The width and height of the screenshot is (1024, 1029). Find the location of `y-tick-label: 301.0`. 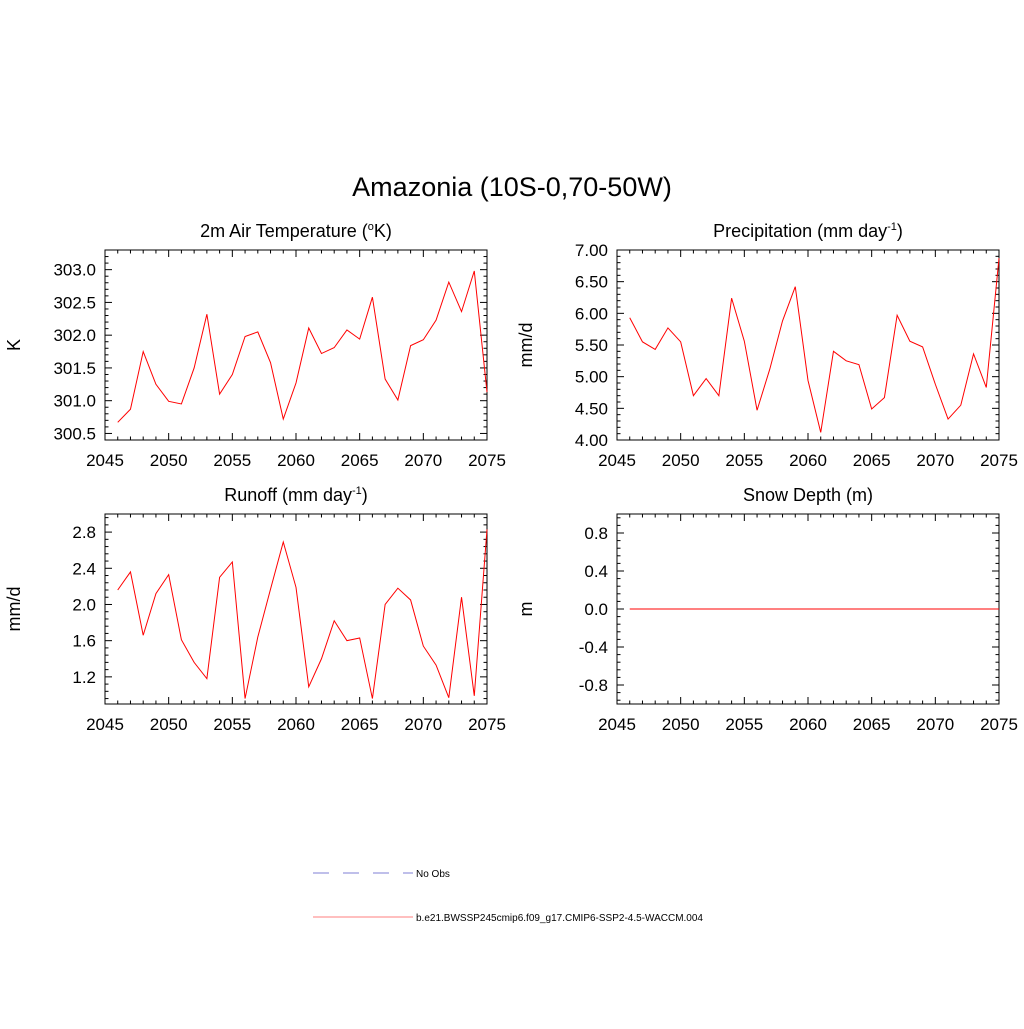

y-tick-label: 301.0 is located at coordinates (74, 401).